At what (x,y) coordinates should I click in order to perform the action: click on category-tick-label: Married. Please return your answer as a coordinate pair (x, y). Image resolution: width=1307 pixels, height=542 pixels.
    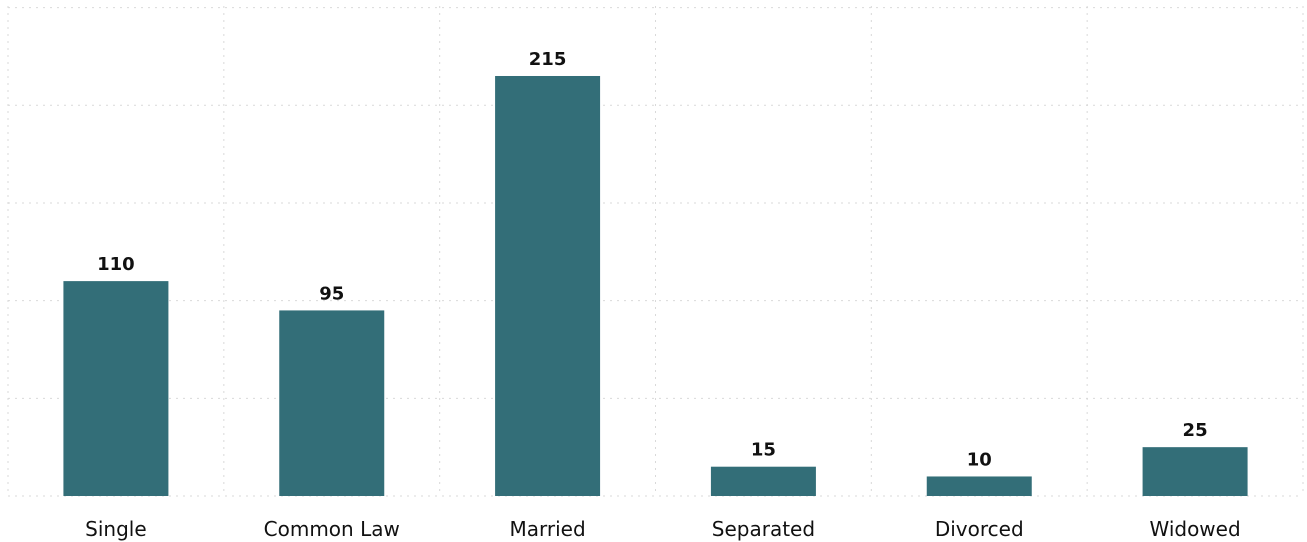
    Looking at the image, I should click on (547, 529).